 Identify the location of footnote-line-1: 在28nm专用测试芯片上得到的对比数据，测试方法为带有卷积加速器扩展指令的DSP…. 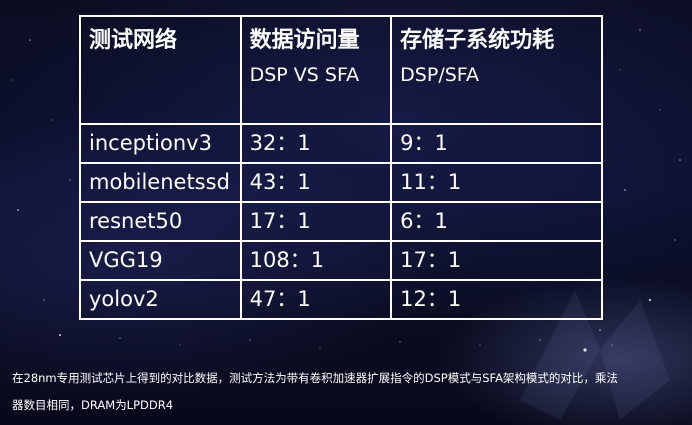
(315, 378).